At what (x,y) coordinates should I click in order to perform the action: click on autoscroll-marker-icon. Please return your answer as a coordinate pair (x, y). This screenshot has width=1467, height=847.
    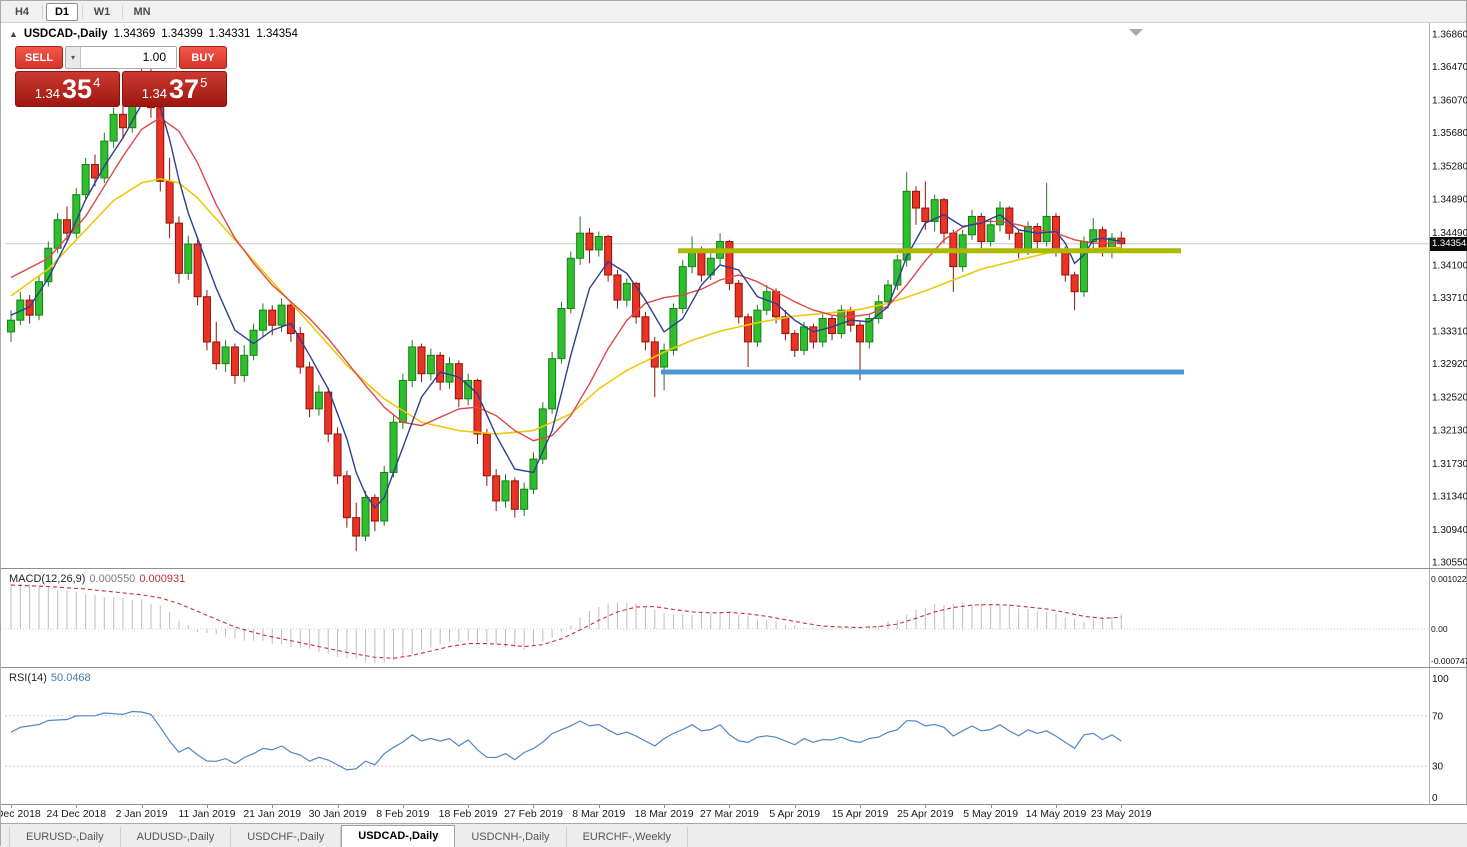
    Looking at the image, I should click on (1136, 32).